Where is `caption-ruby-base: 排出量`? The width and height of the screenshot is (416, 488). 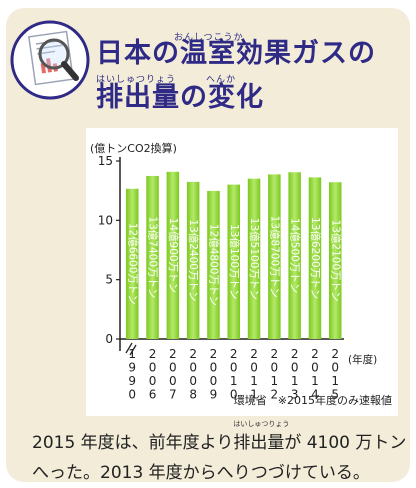
caption-ruby-base: 排出量 is located at coordinates (259, 443).